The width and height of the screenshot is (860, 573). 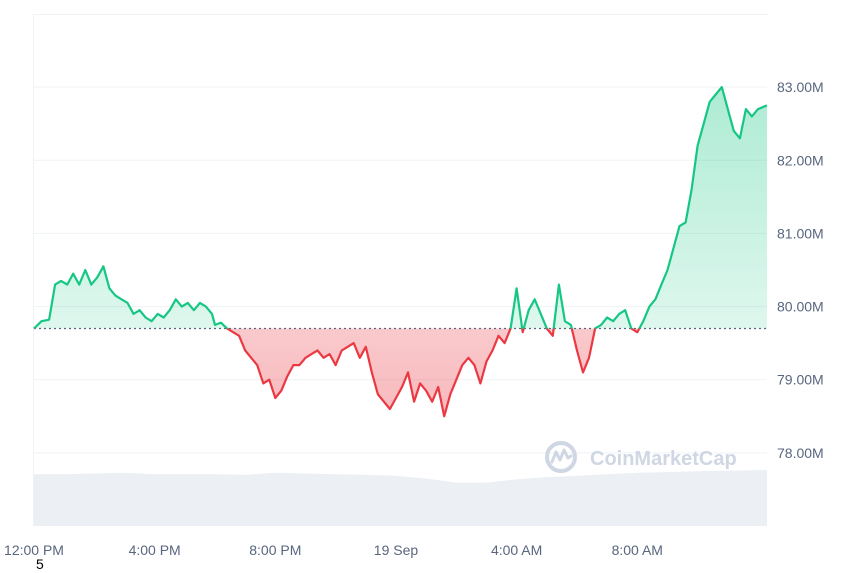 I want to click on x-tick-label-4: 4:00 AM, so click(x=516, y=550).